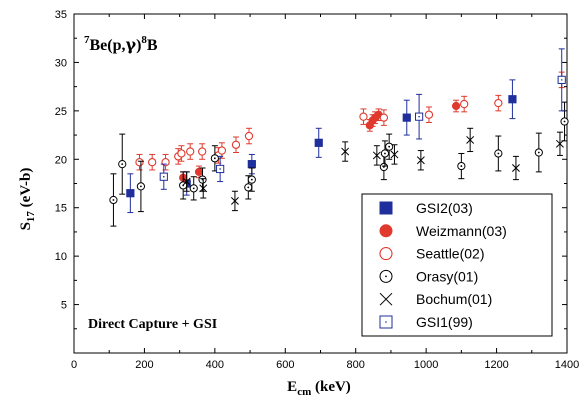 Image resolution: width=581 pixels, height=399 pixels. I want to click on y-tick-label: 25, so click(61, 112).